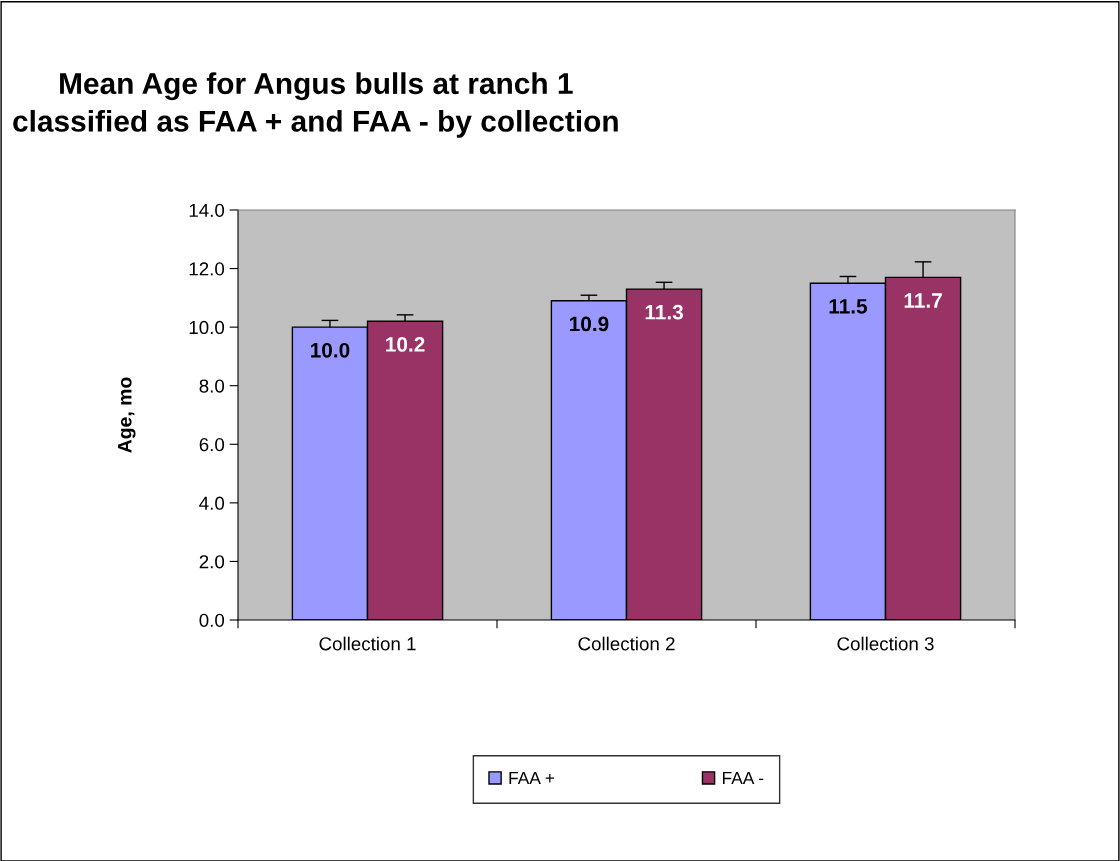  What do you see at coordinates (315, 105) in the screenshot?
I see `chart-title: Mean Age for Angus bulls at ranch 1 classified as FAA + and FAA - by collection` at bounding box center [315, 105].